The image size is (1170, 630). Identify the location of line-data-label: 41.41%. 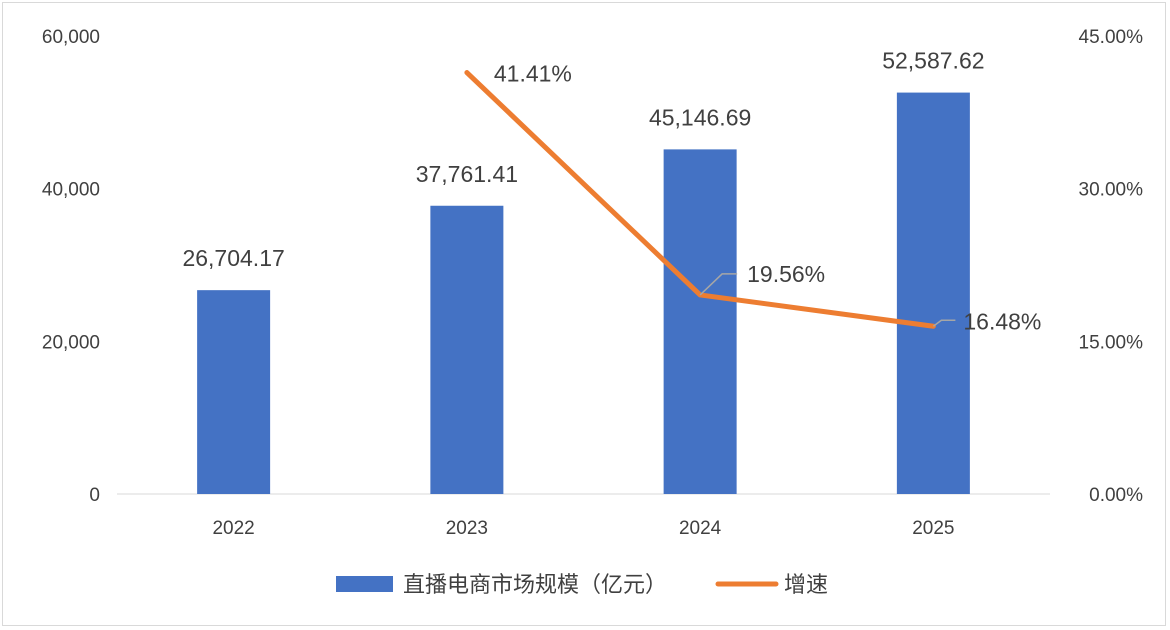
(533, 74).